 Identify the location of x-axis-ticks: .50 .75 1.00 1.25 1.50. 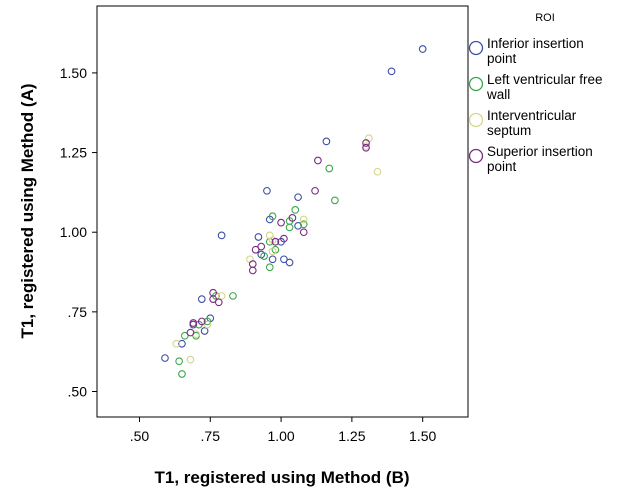
(283, 430).